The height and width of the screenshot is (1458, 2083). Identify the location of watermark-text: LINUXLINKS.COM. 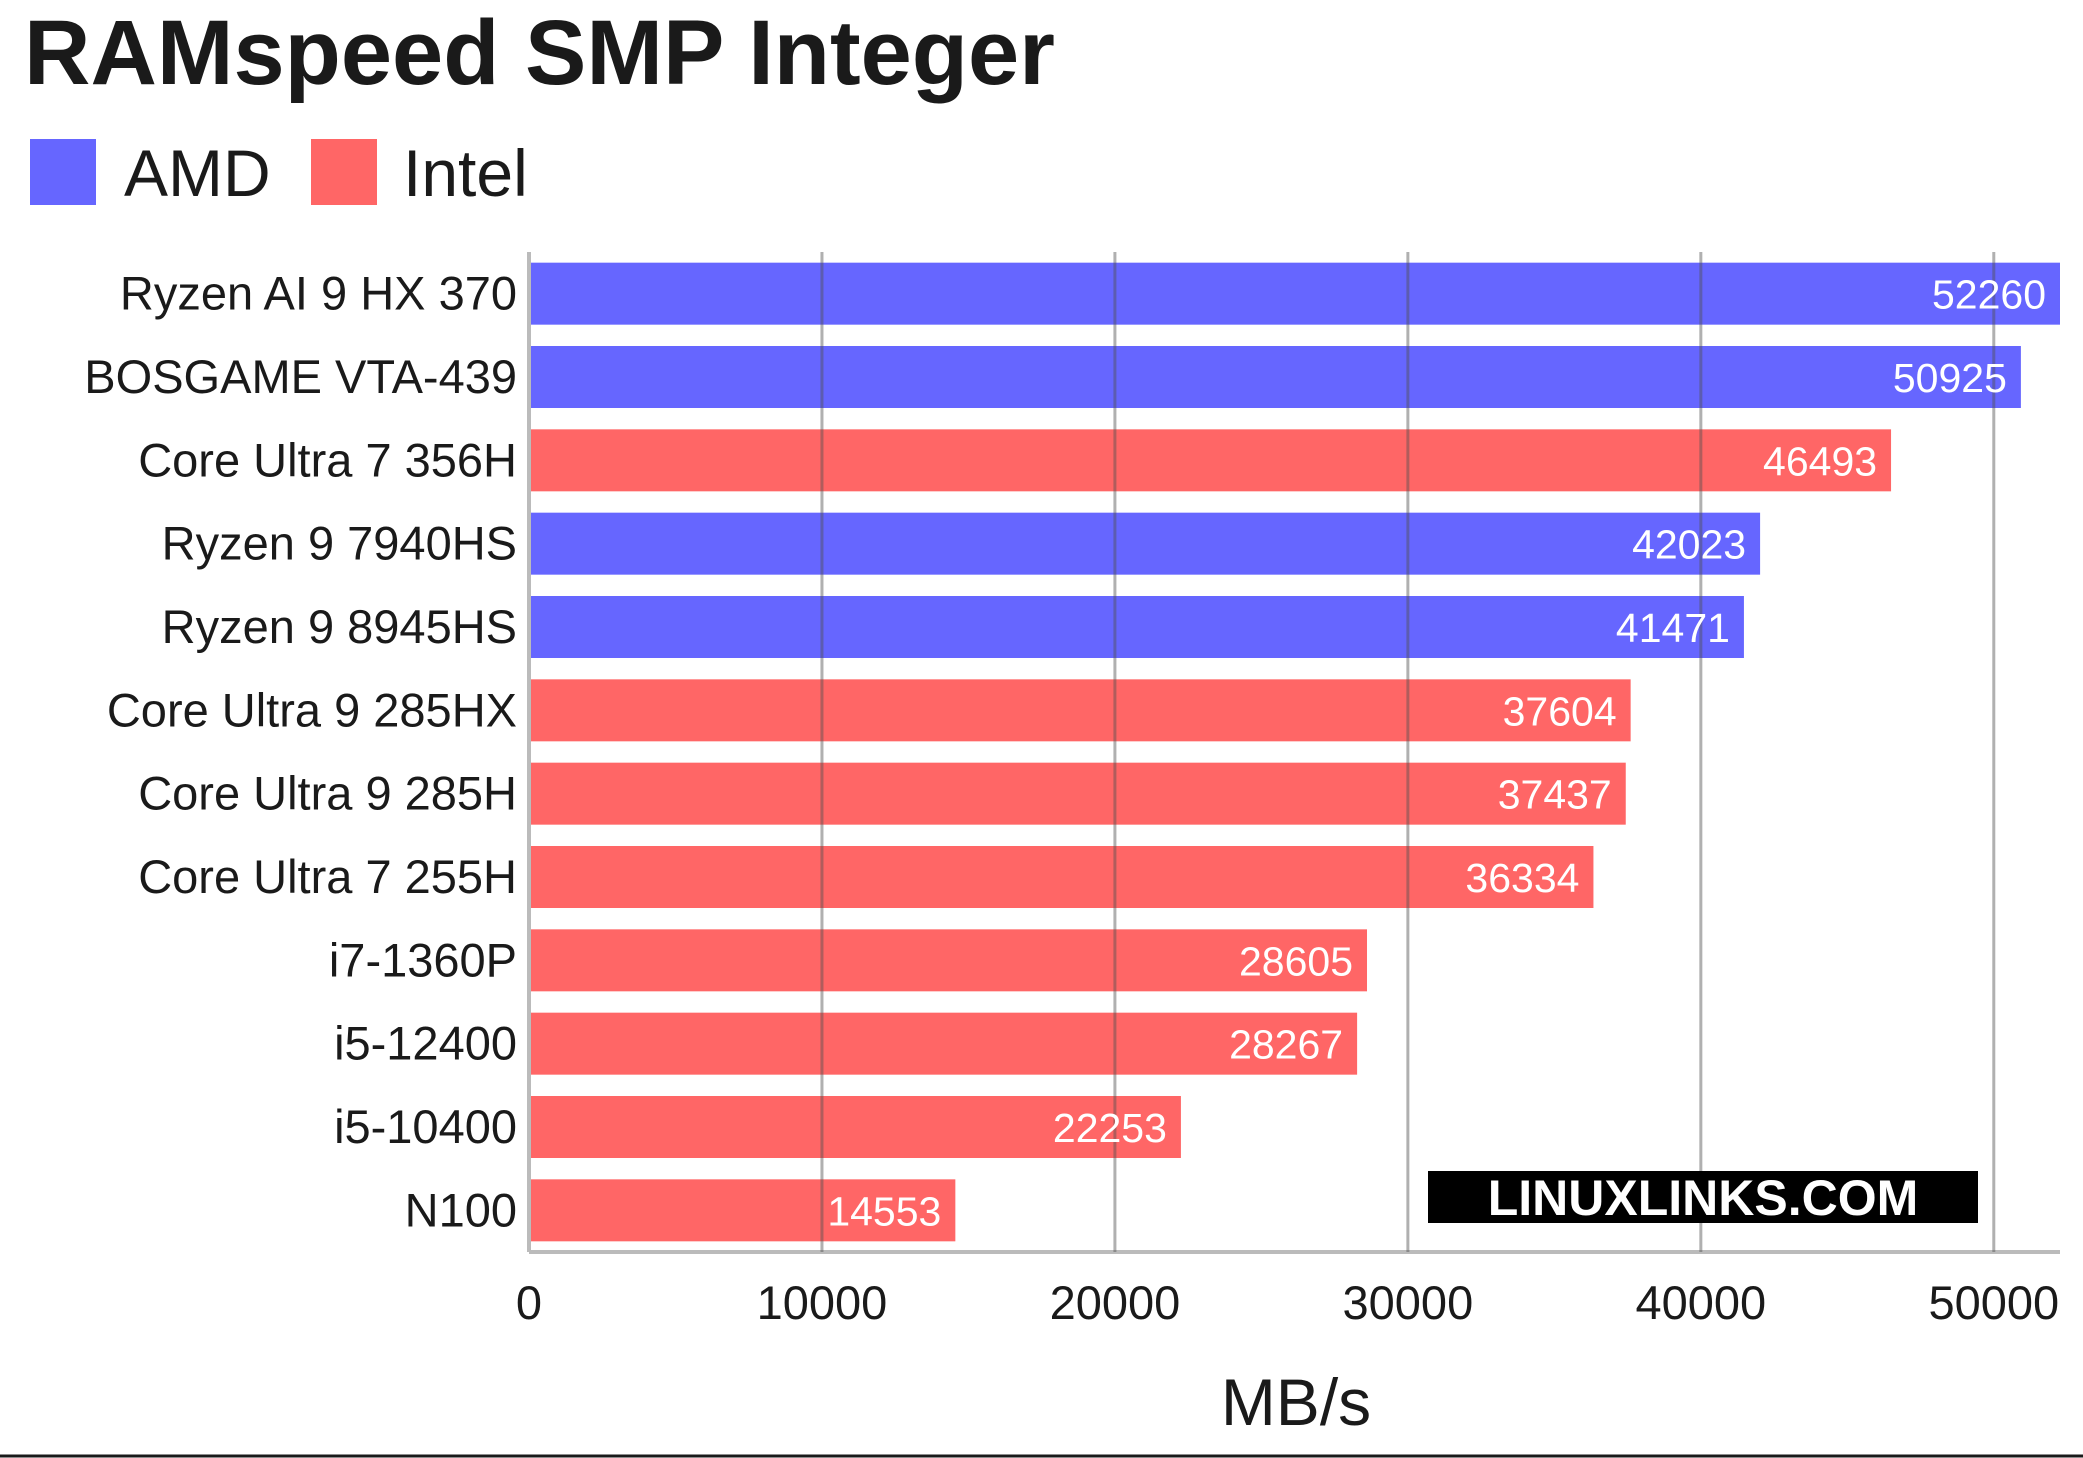
(1703, 1198).